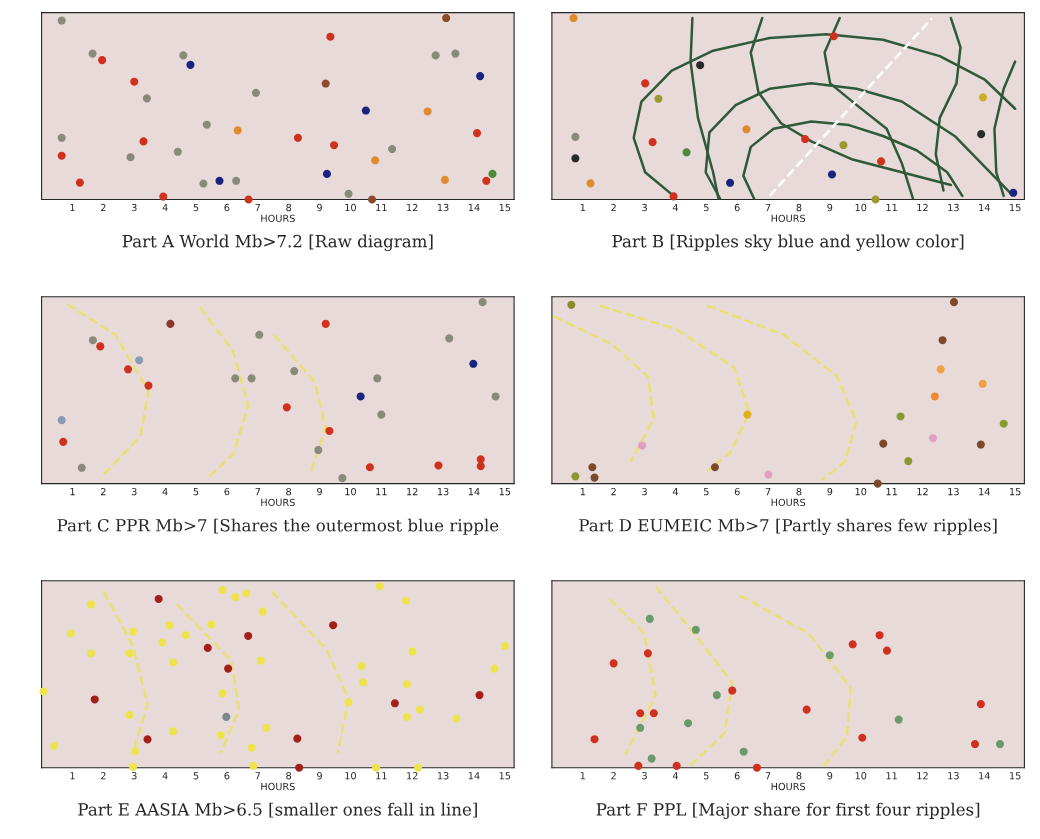 Image resolution: width=1040 pixels, height=839 pixels. What do you see at coordinates (788, 242) in the screenshot?
I see `text: Part B [Ripples sky blue and yellow color]` at bounding box center [788, 242].